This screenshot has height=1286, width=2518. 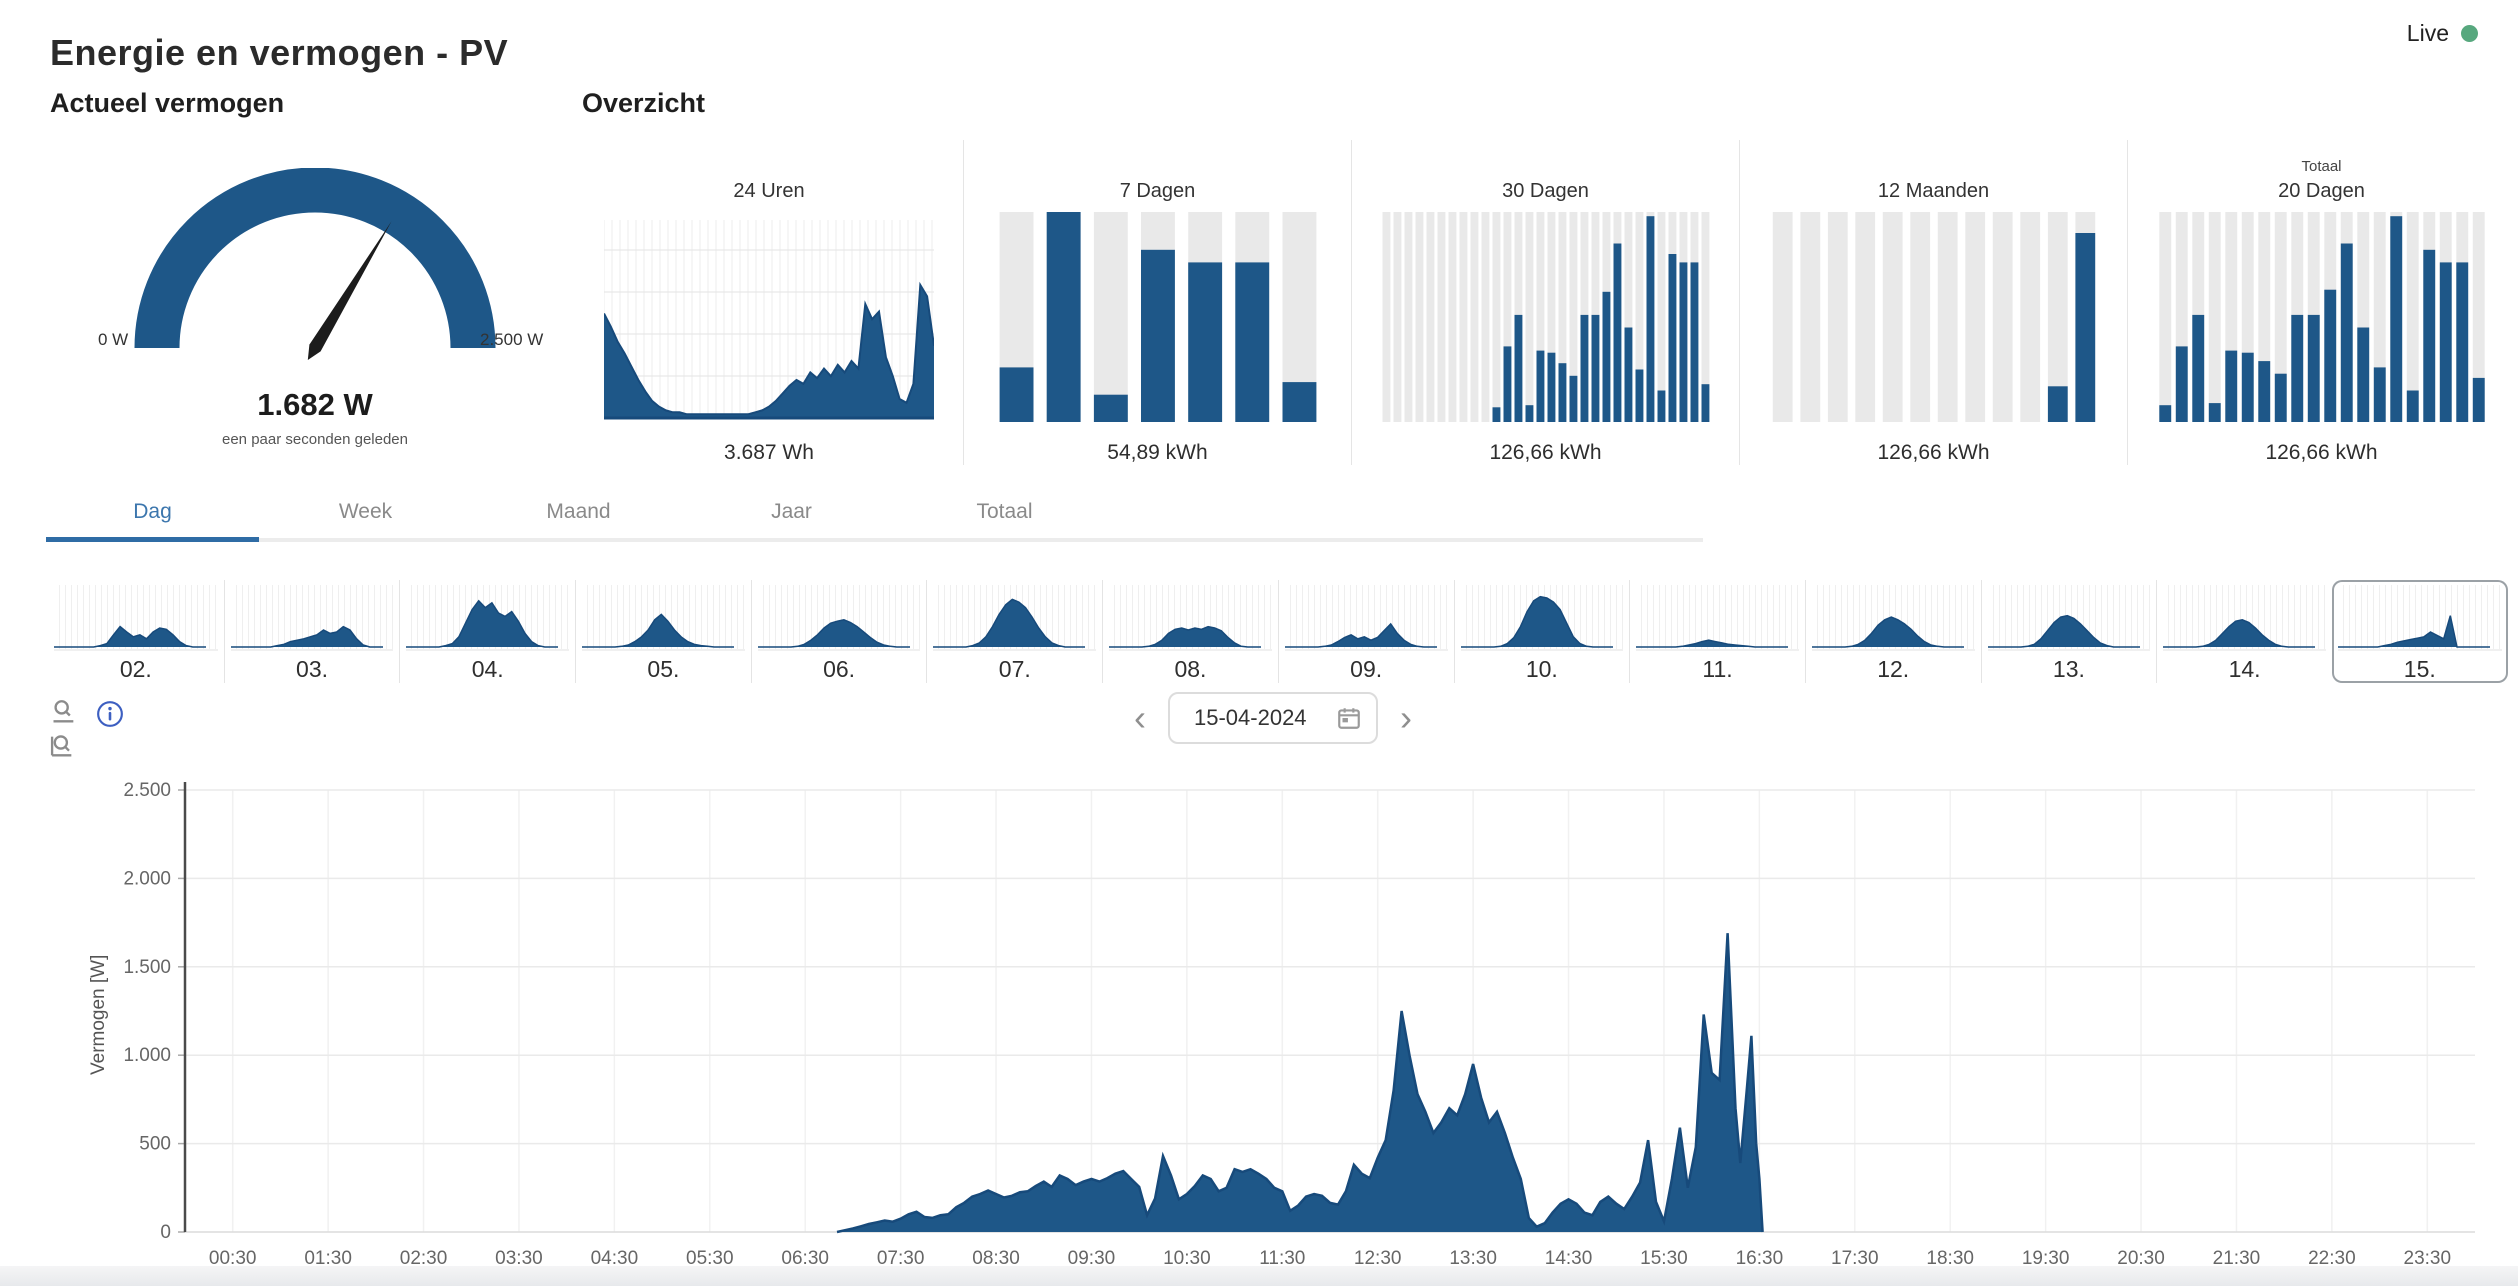 I want to click on overview-title-24h: 24 Uren, so click(x=769, y=191).